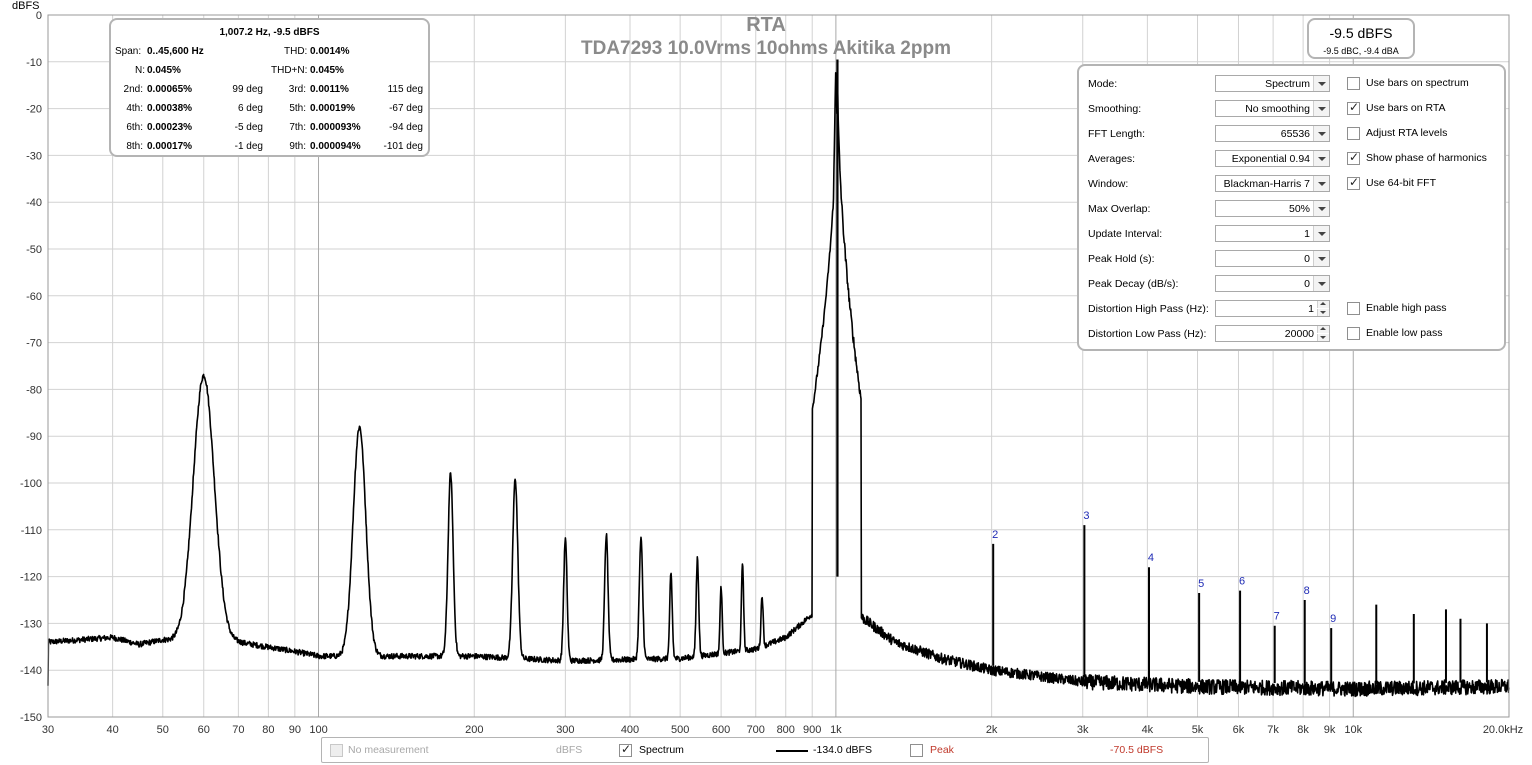 The width and height of the screenshot is (1532, 765). Describe the element at coordinates (1272, 108) in the screenshot. I see `smoothing-select: No smoothing` at that location.